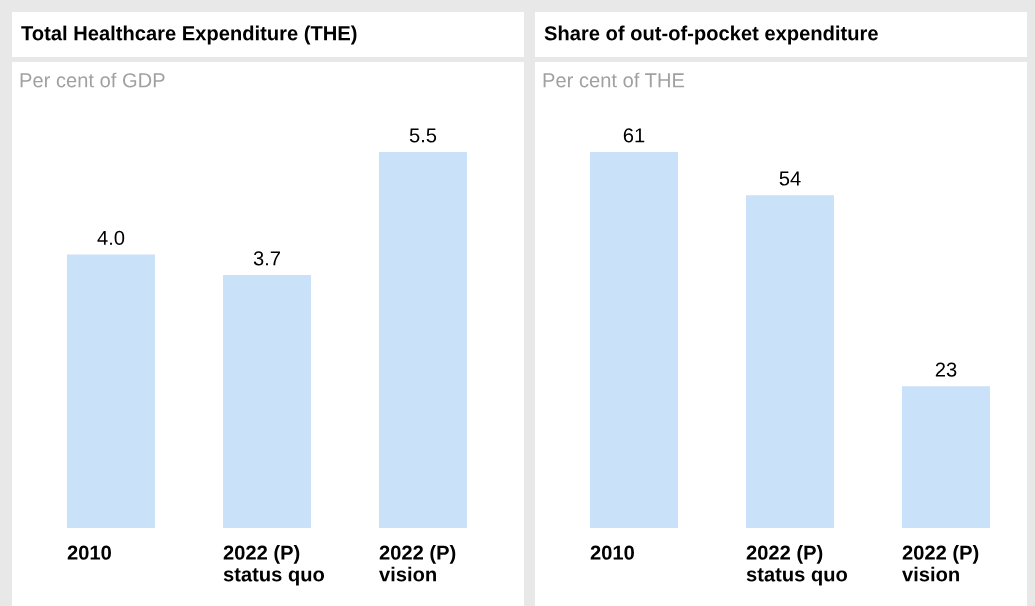 The image size is (1035, 606). What do you see at coordinates (614, 80) in the screenshot?
I see `chart-subtitle: Per cent of THE` at bounding box center [614, 80].